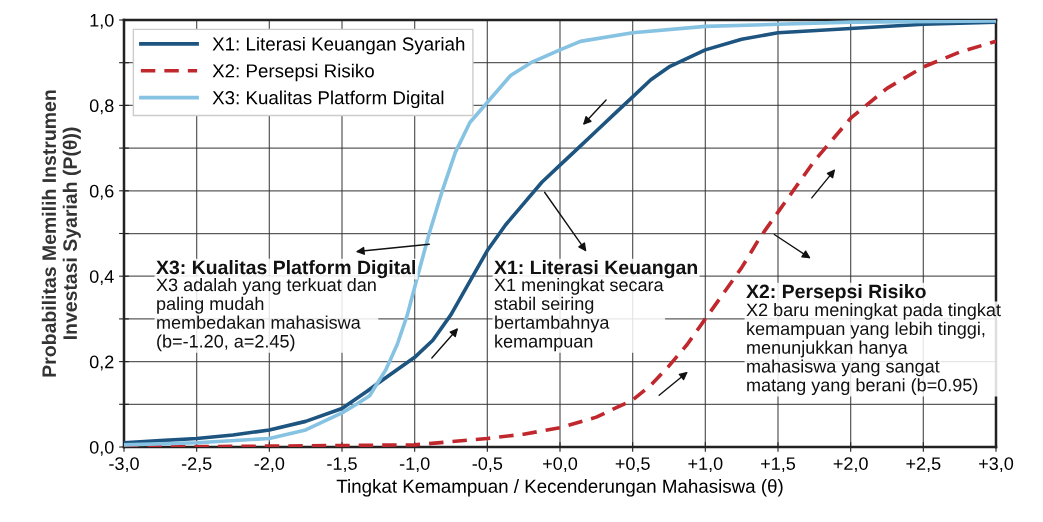 The height and width of the screenshot is (522, 1043). What do you see at coordinates (923, 465) in the screenshot?
I see `x-tick-label: +2,5` at bounding box center [923, 465].